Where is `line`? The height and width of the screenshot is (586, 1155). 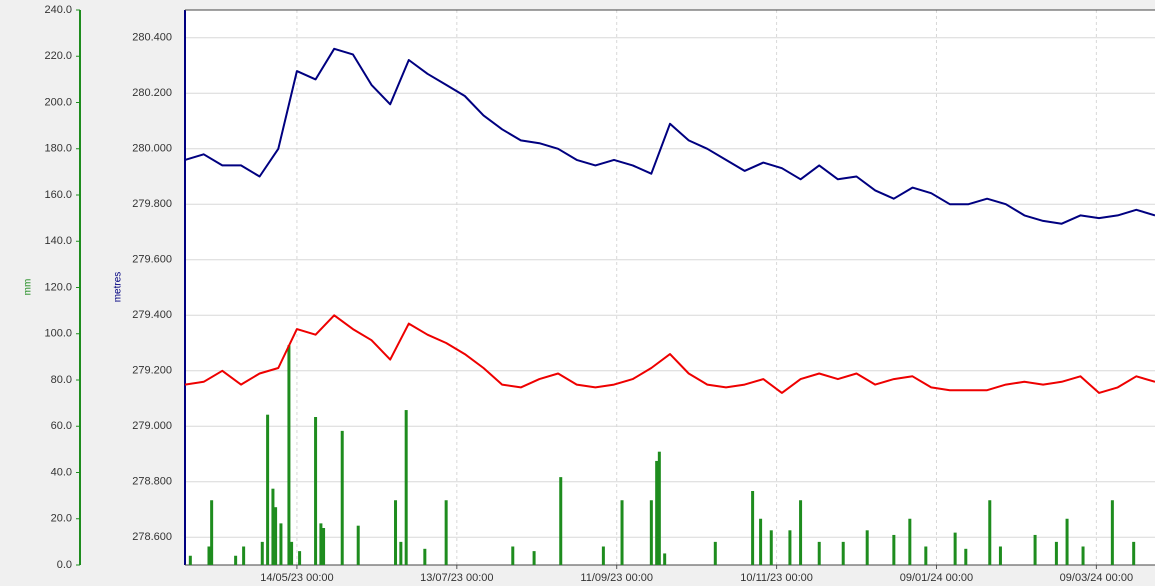 line is located at coordinates (669, 354).